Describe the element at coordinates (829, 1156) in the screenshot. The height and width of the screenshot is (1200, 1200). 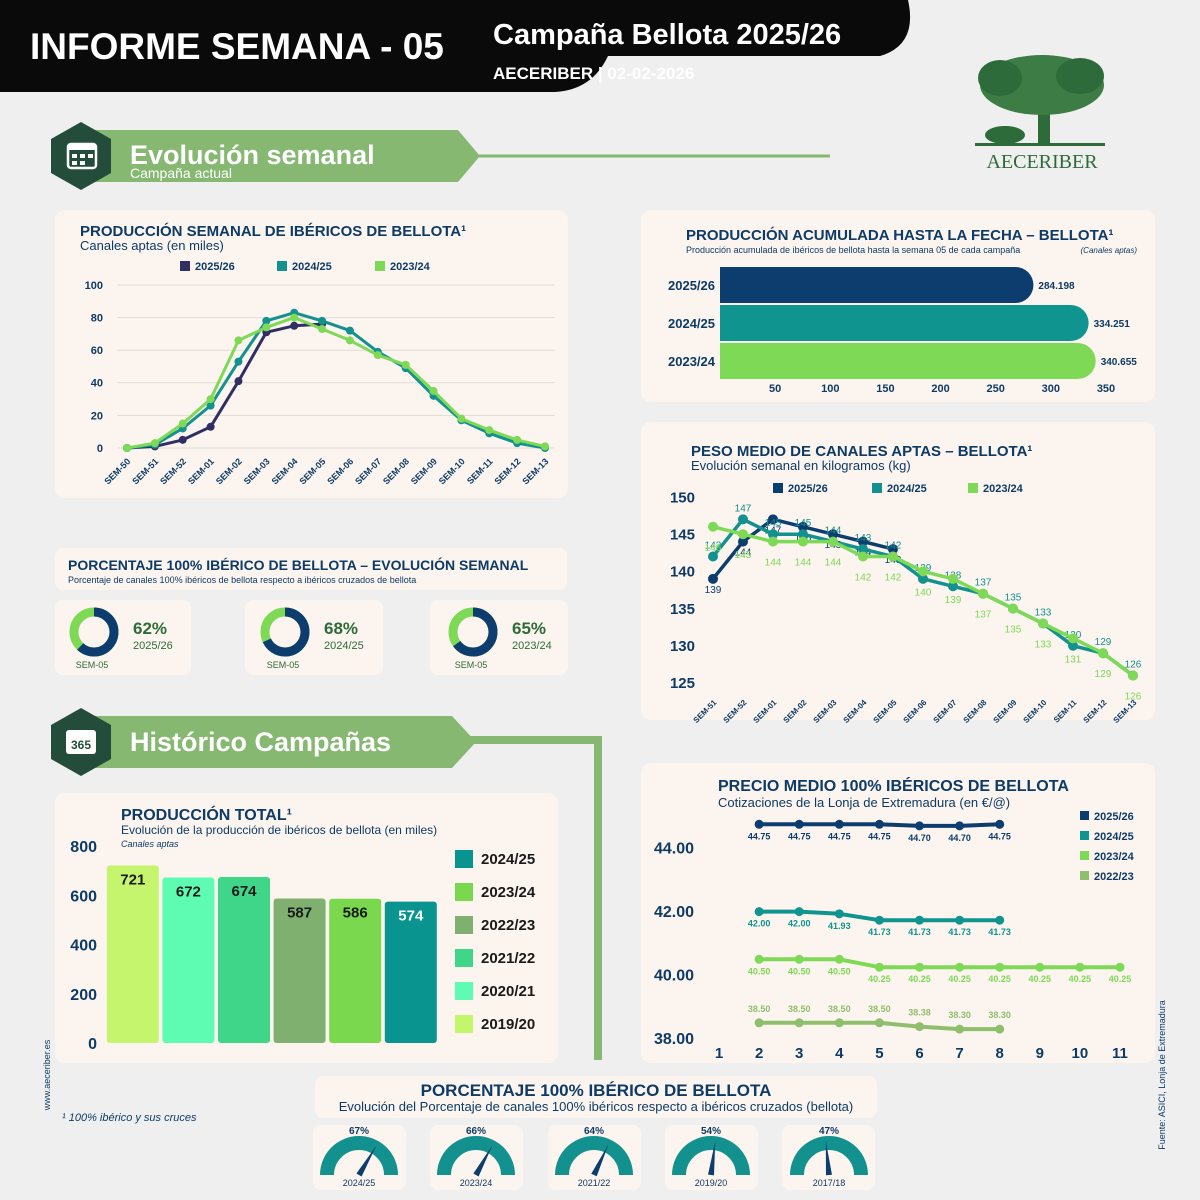
I see `gauge-arc` at that location.